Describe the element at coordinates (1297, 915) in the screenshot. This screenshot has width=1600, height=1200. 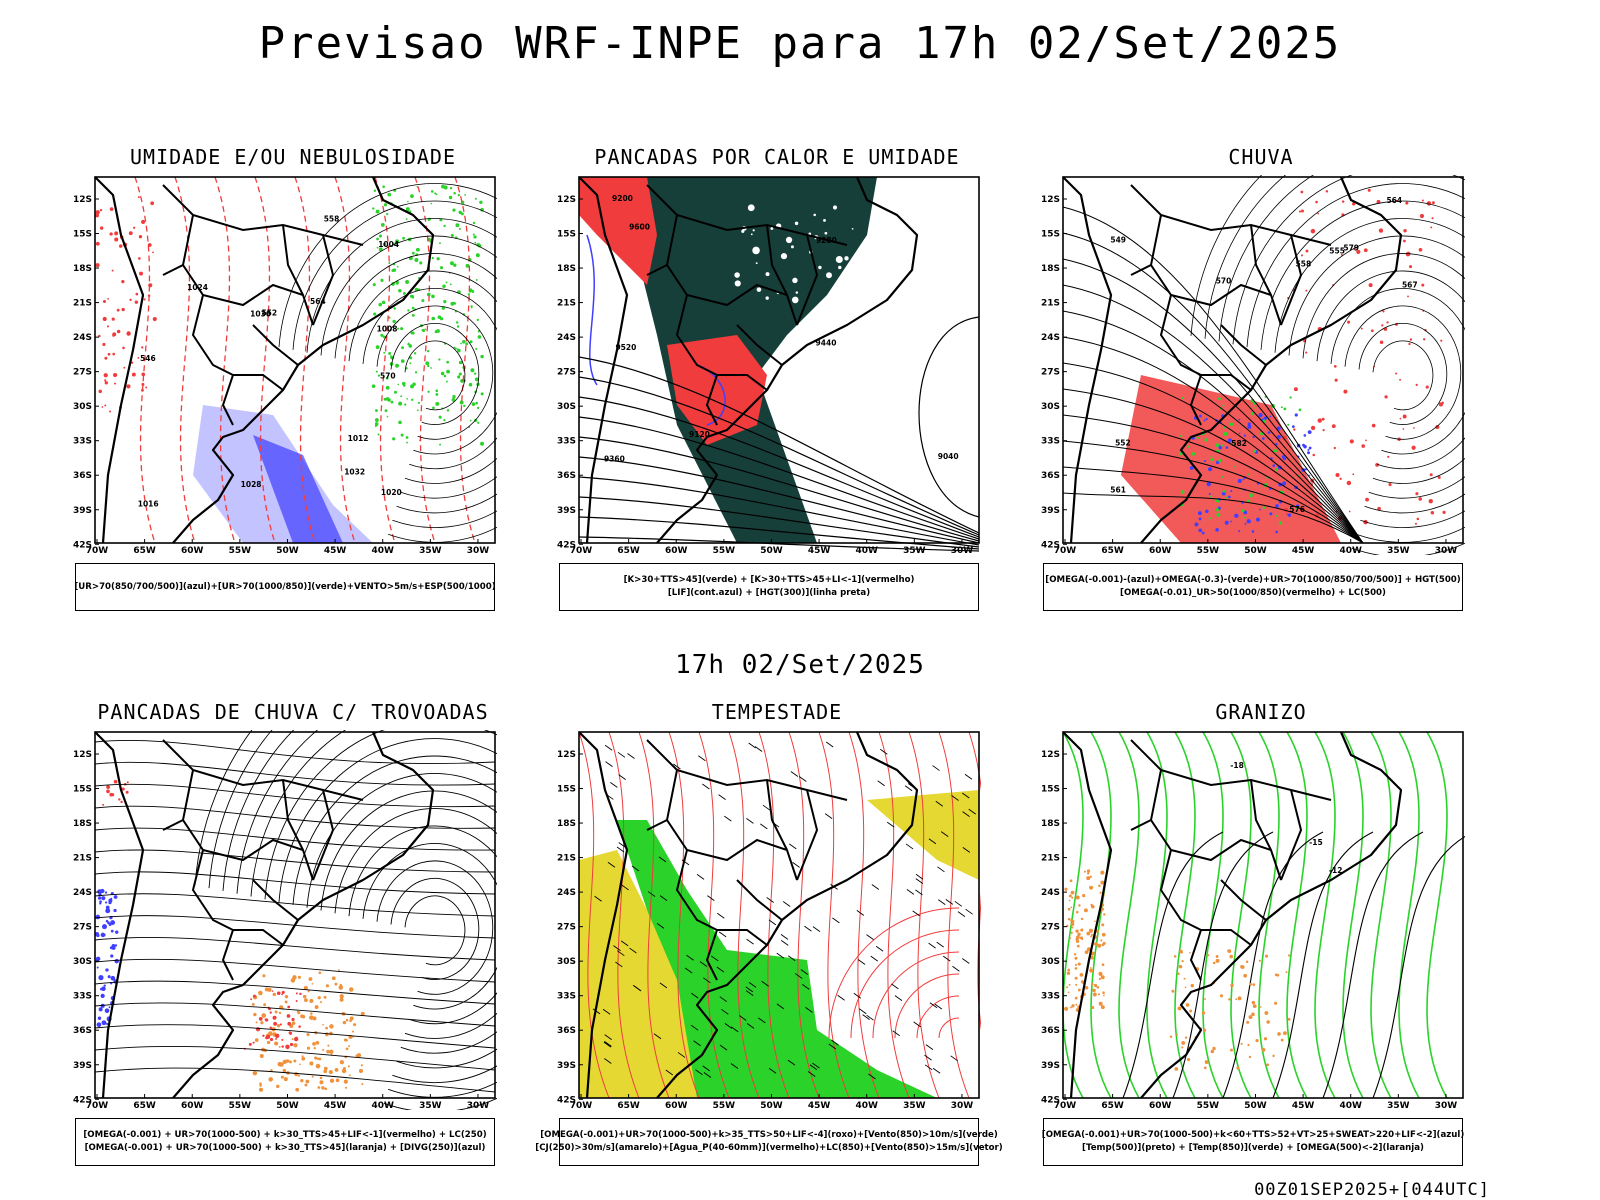
I see `temp850-contour` at that location.